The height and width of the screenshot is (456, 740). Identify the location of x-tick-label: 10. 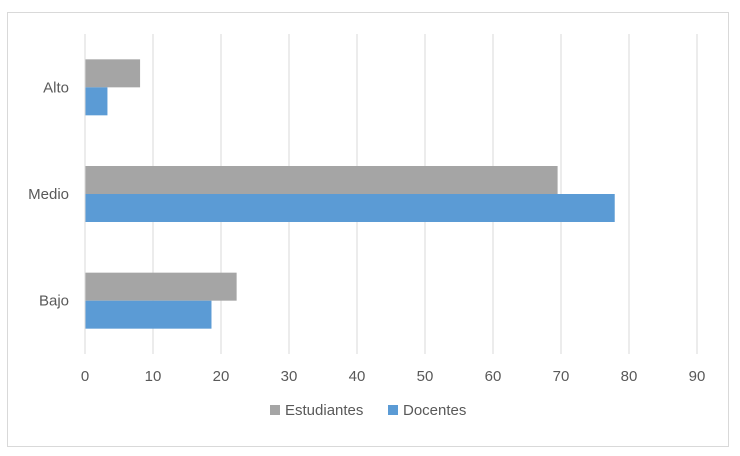
(153, 376).